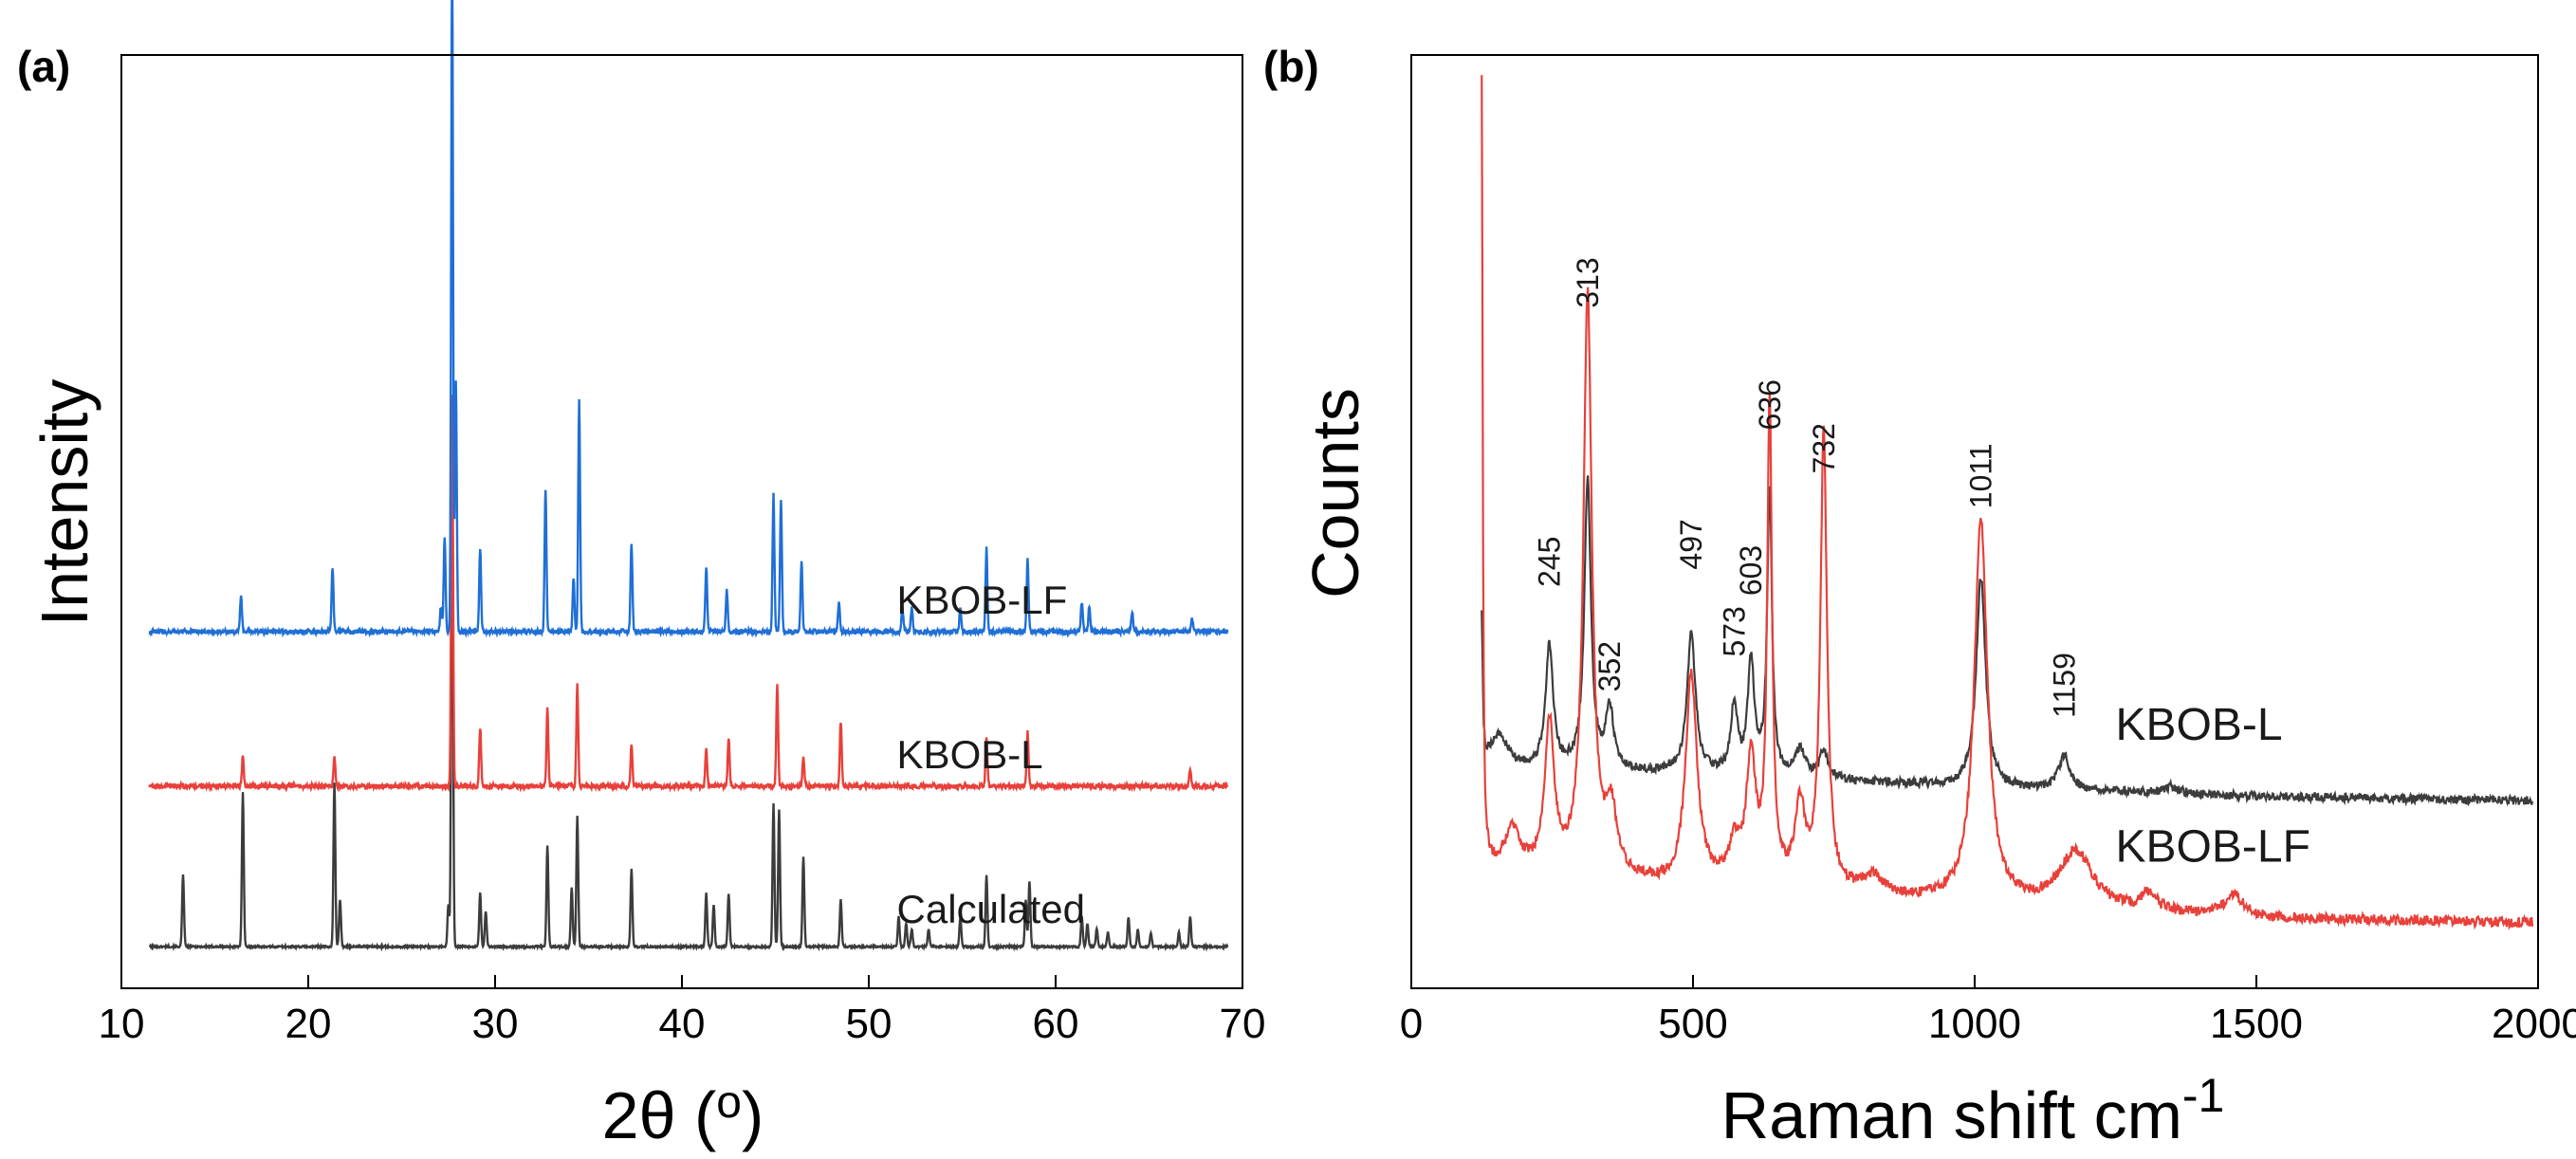  What do you see at coordinates (682, 1024) in the screenshot?
I see `x-tick-label: 40` at bounding box center [682, 1024].